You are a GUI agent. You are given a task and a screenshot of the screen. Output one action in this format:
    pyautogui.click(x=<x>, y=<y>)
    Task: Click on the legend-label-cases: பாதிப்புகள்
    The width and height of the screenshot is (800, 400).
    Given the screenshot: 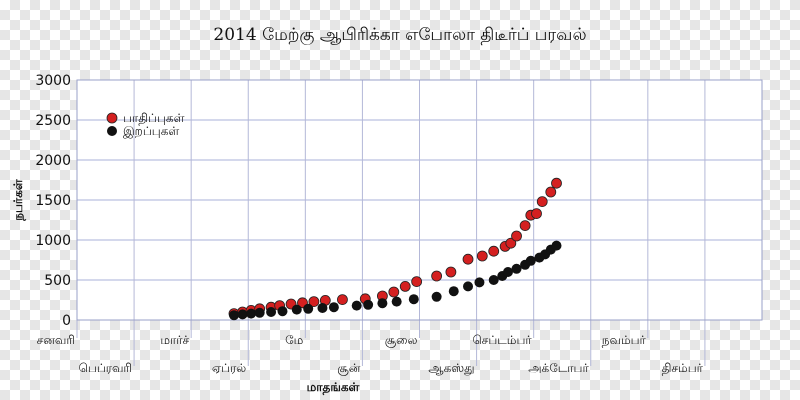 What is the action you would take?
    pyautogui.click(x=154, y=118)
    